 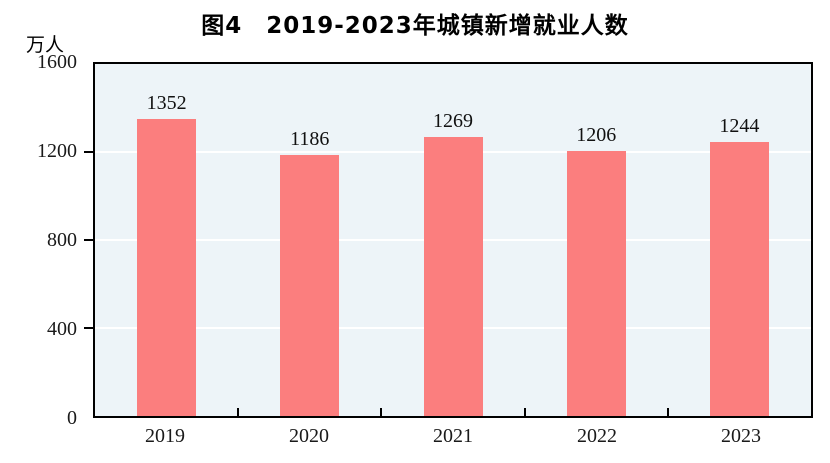 I want to click on x-axis-tick-labels: 2019 2020 2021 2022 2023, so click(x=453, y=436).